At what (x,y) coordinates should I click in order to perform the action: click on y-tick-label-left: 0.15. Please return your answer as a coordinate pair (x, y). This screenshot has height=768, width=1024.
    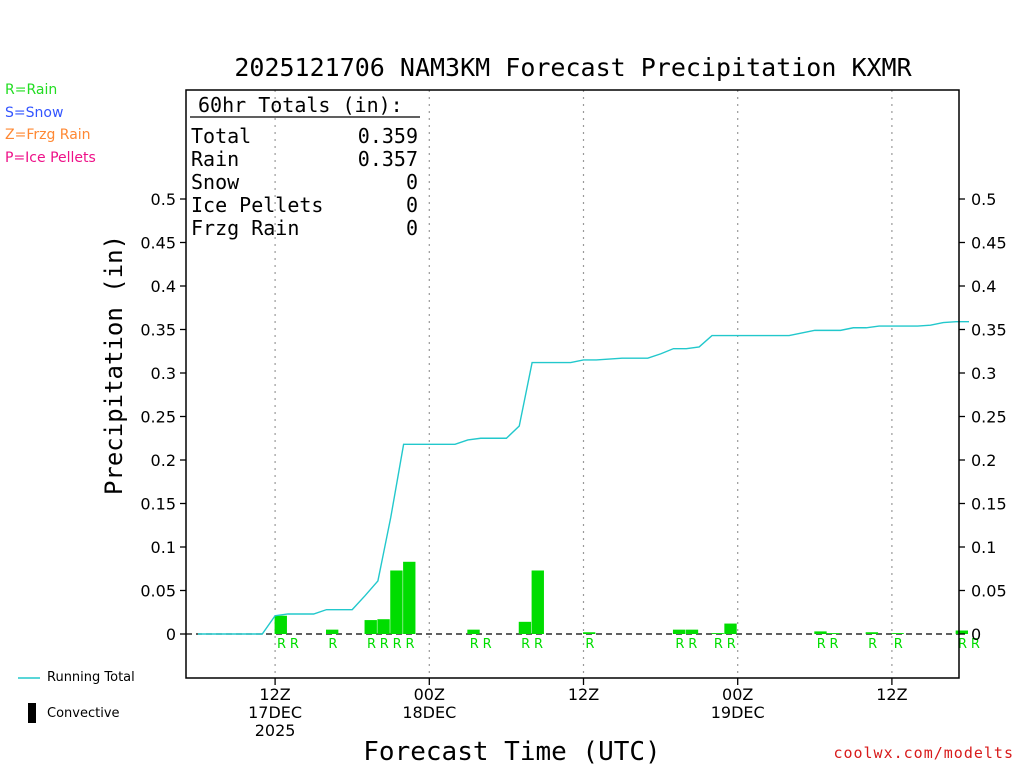
    Looking at the image, I should click on (158, 504).